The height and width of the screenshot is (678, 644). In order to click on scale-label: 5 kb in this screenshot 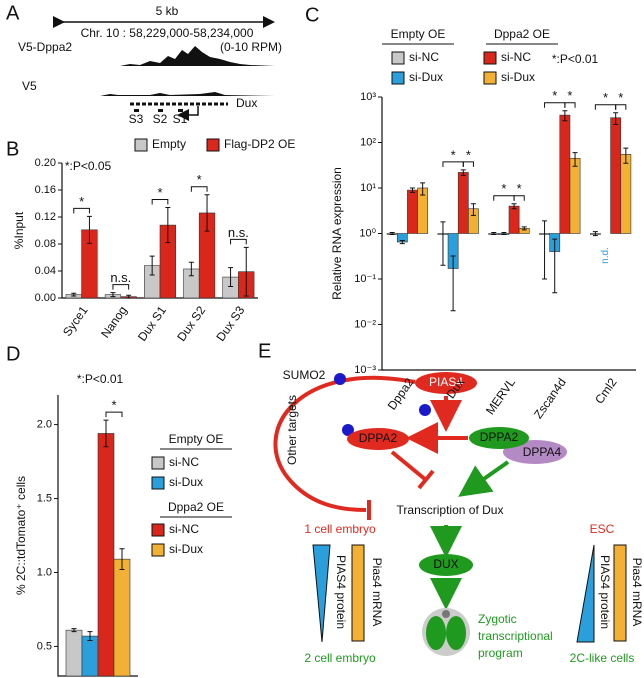, I will do `click(167, 11)`.